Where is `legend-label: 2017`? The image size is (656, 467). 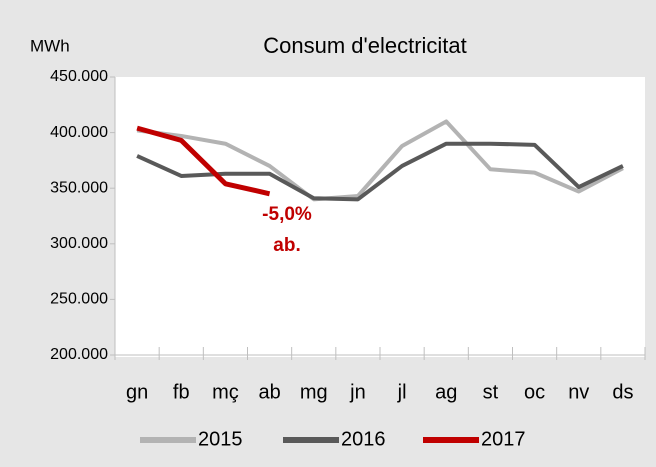 legend-label: 2017 is located at coordinates (503, 439).